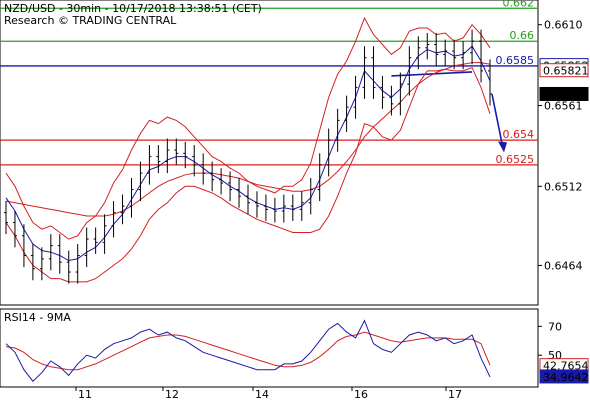  Describe the element at coordinates (563, 265) in the screenshot. I see `price-tick-label-3: 0.6464` at that location.